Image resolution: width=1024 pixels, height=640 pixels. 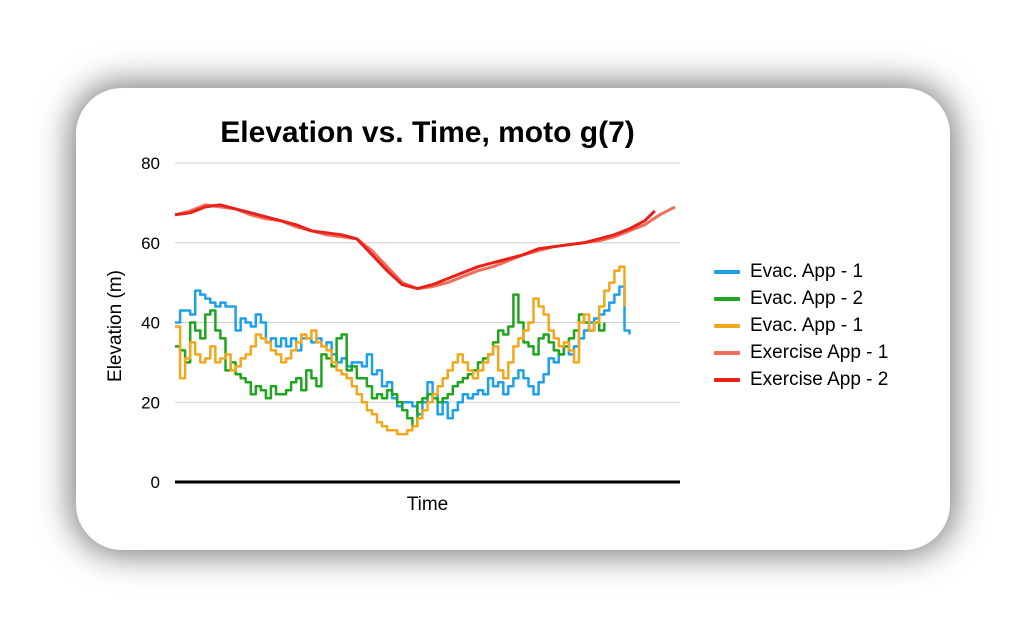 What do you see at coordinates (150, 163) in the screenshot?
I see `y-tick-label: 80` at bounding box center [150, 163].